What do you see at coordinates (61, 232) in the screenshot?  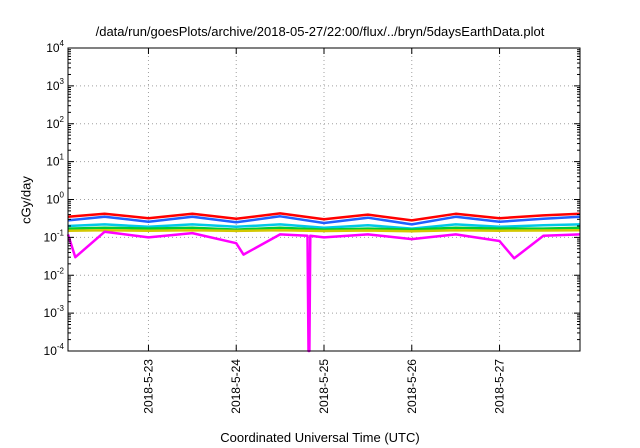 I see `y-tick-exponent: -1` at bounding box center [61, 232].